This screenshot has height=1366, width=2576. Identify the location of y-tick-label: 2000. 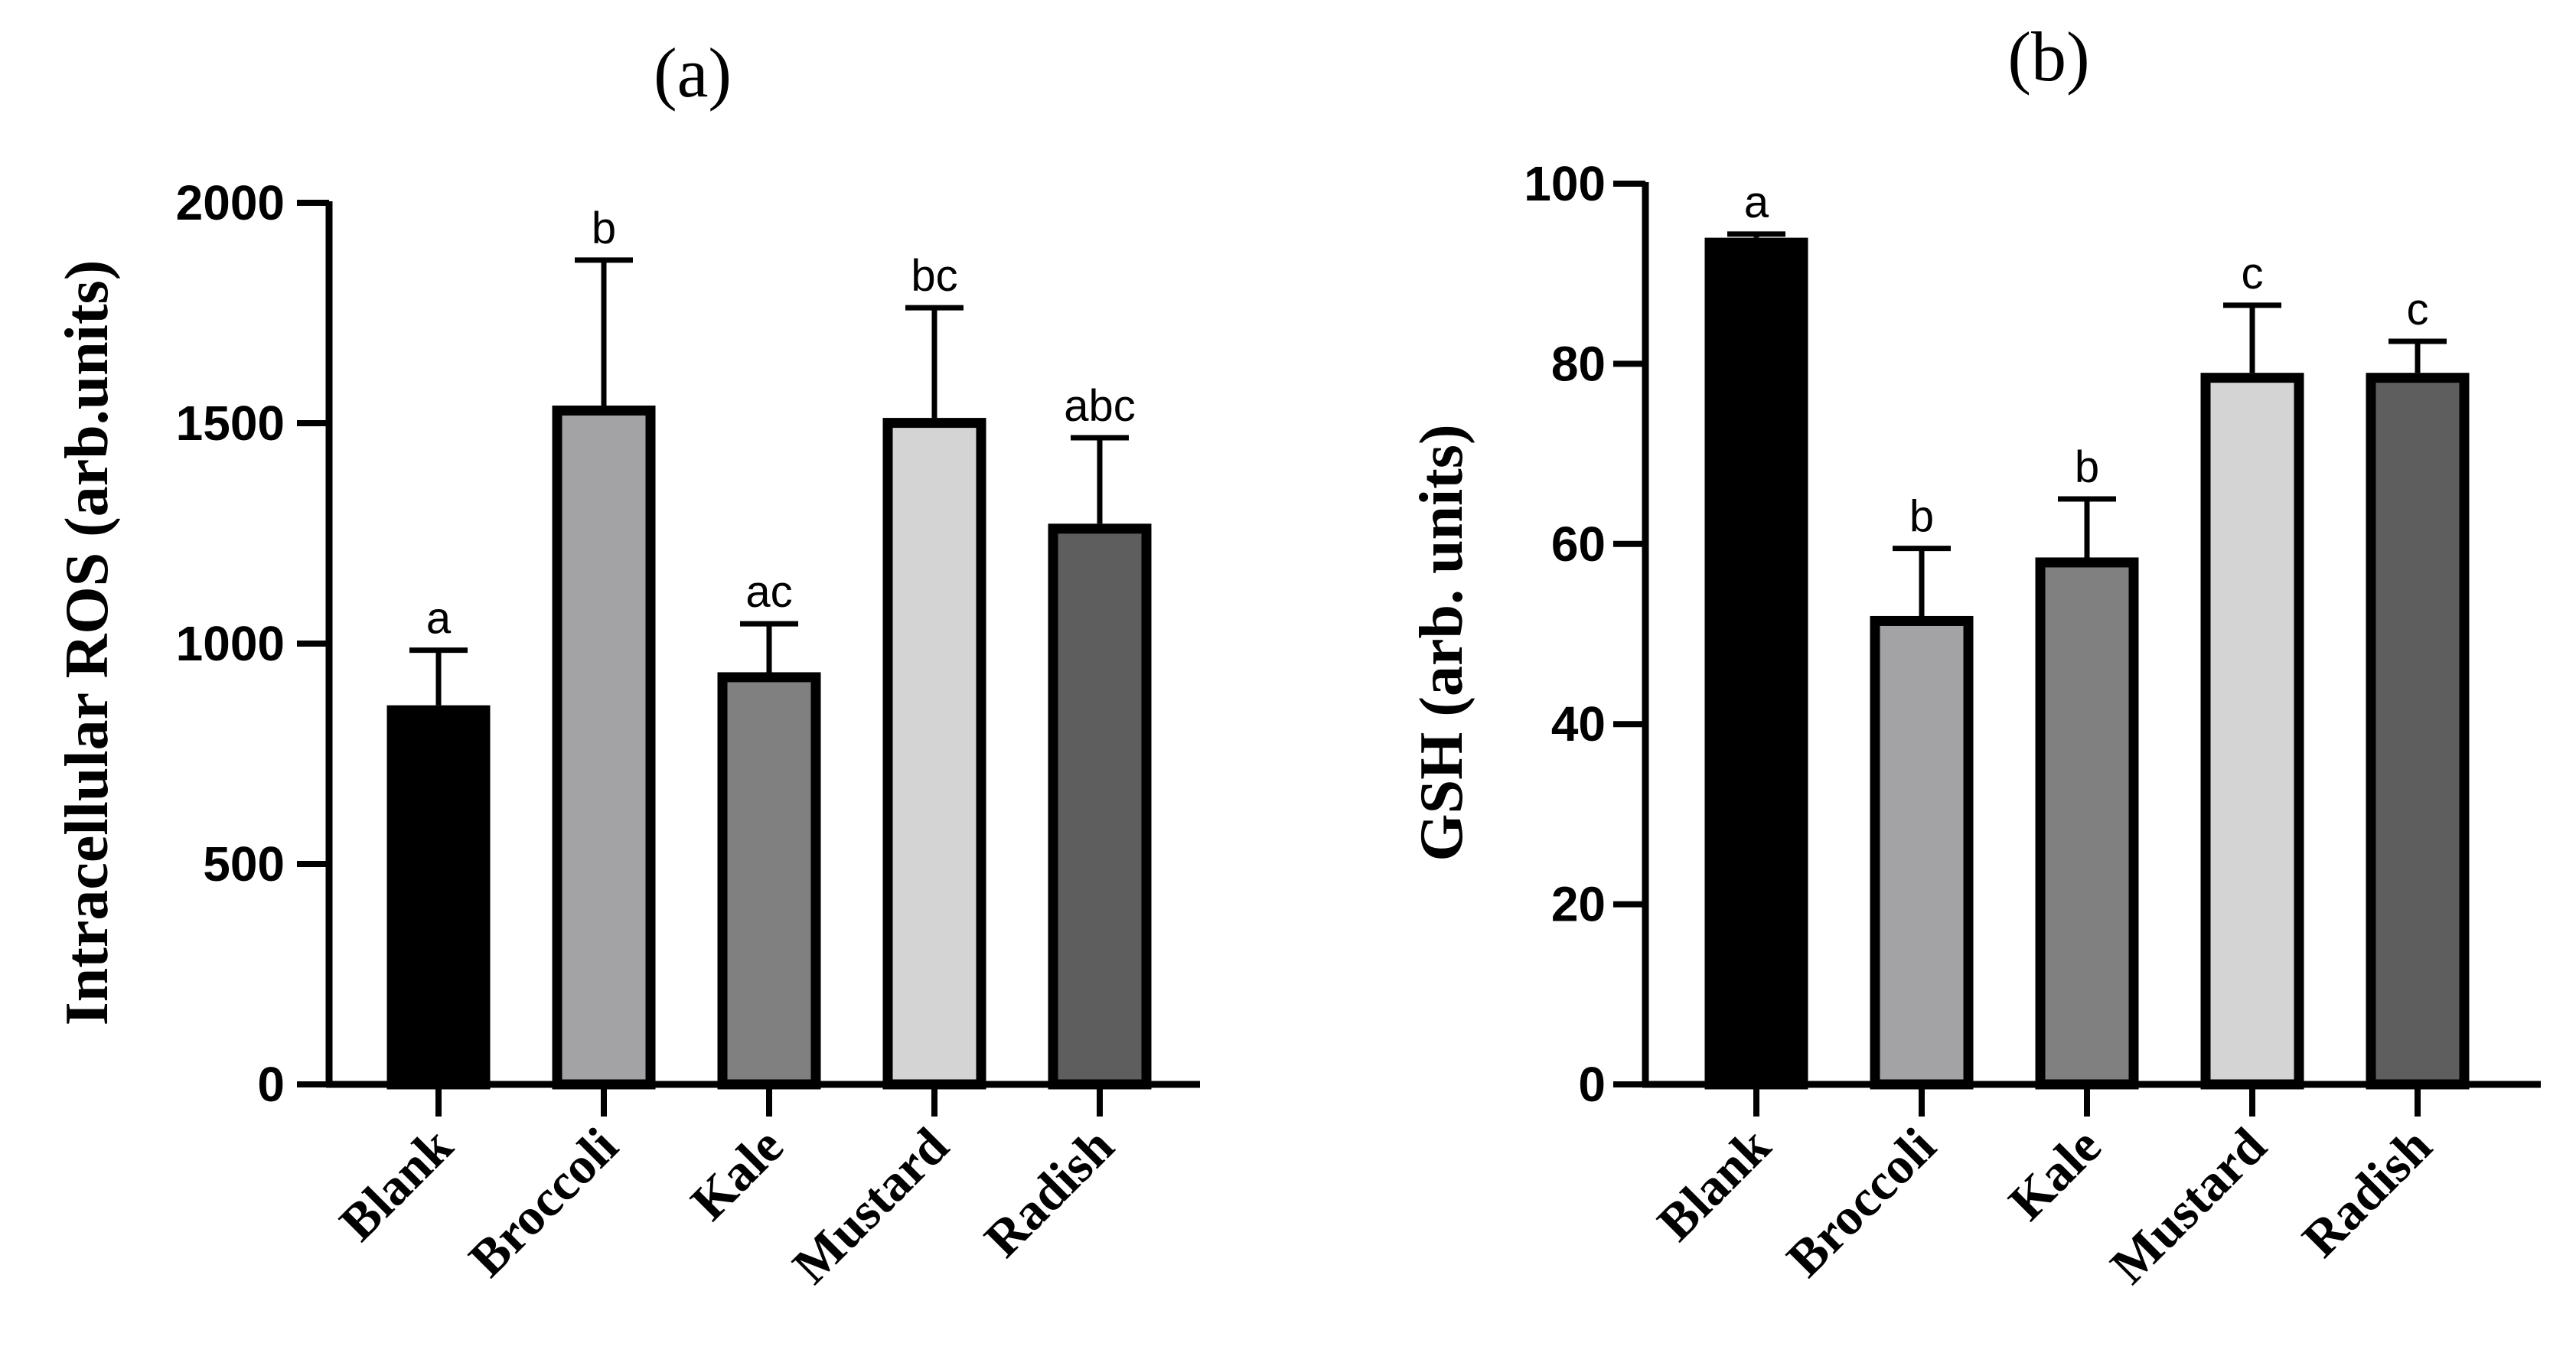
(230, 202).